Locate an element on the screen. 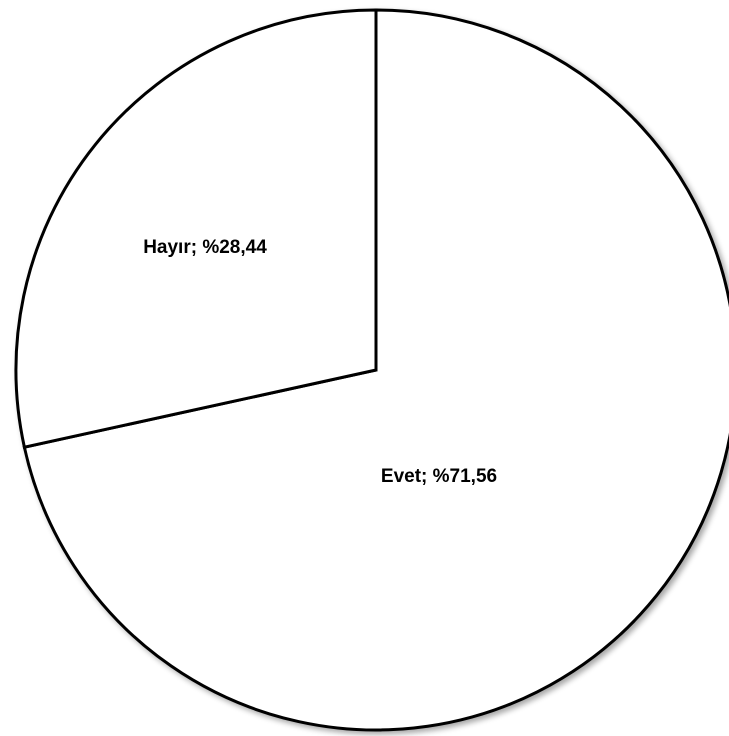 The width and height of the screenshot is (729, 736). pie-label-hayır: Hayır; %28,44 is located at coordinates (205, 247).